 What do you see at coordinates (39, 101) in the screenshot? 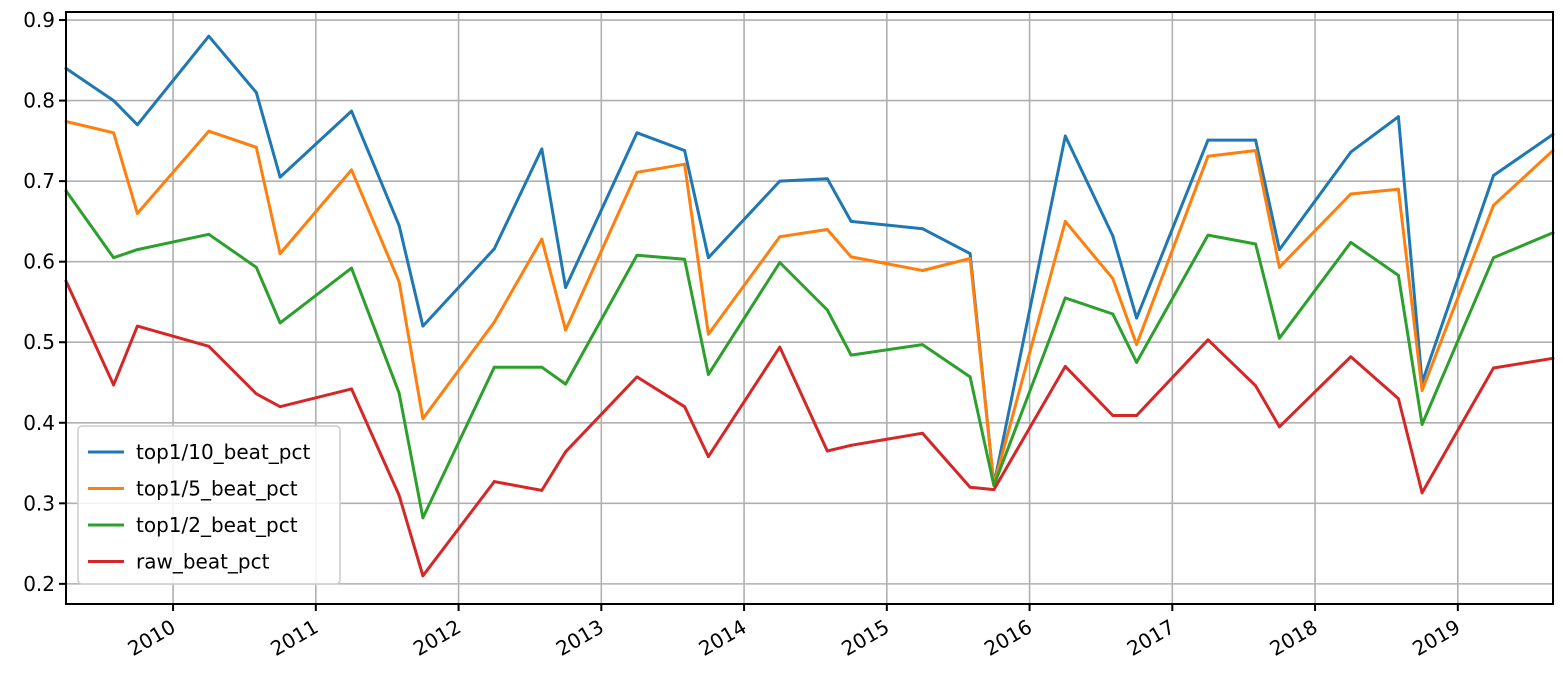
I see `y-tick-label: 0.8` at bounding box center [39, 101].